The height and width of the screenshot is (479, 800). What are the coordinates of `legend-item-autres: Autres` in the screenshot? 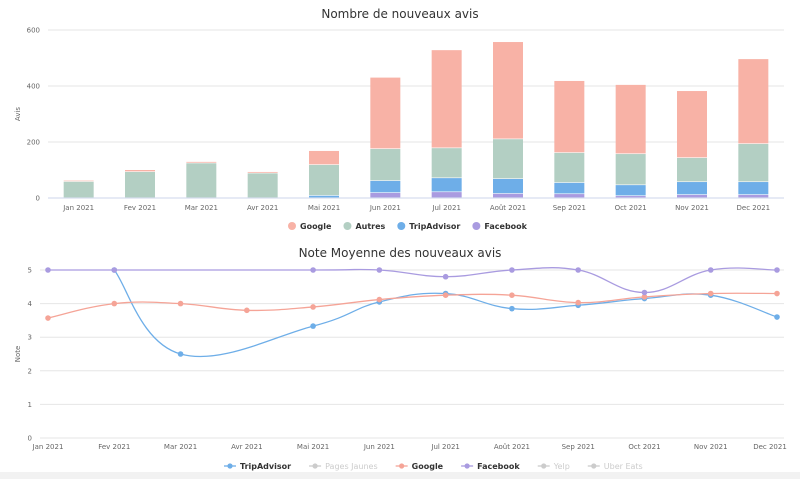 It's located at (364, 226).